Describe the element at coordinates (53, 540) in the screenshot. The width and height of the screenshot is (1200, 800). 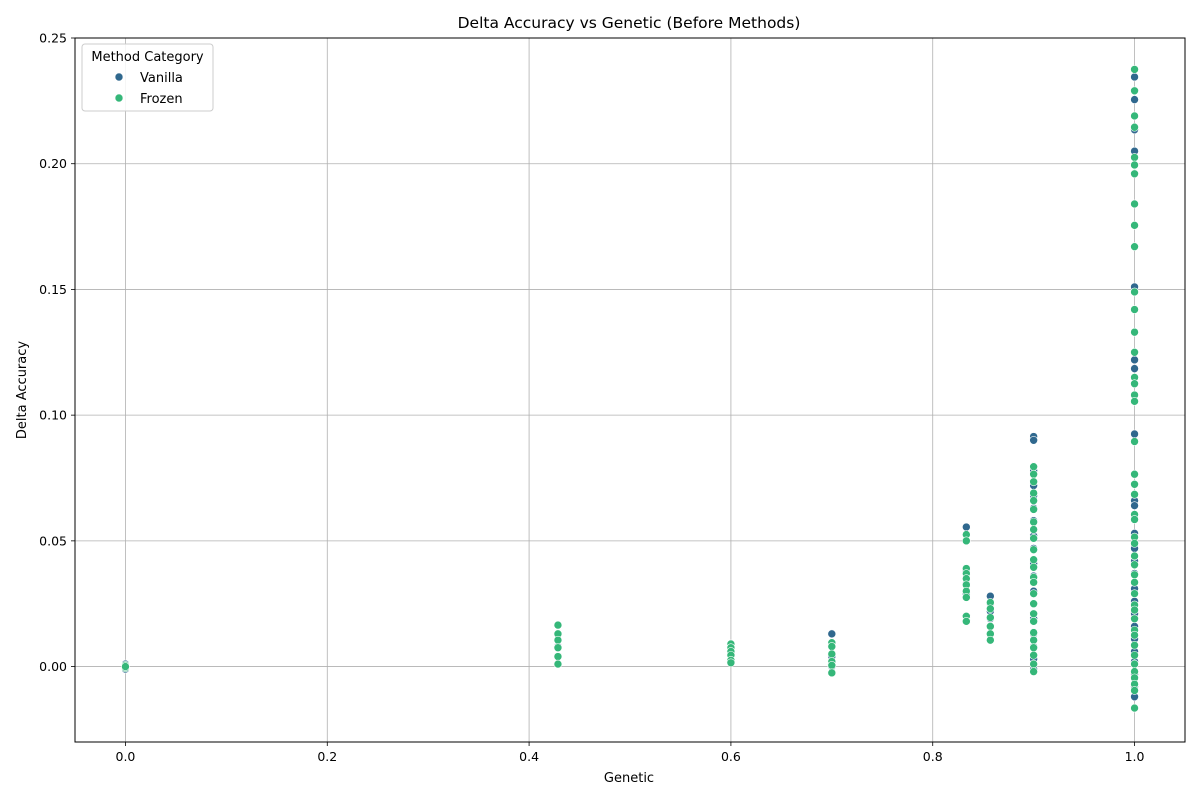
I see `y-tick-label: 0.05` at that location.